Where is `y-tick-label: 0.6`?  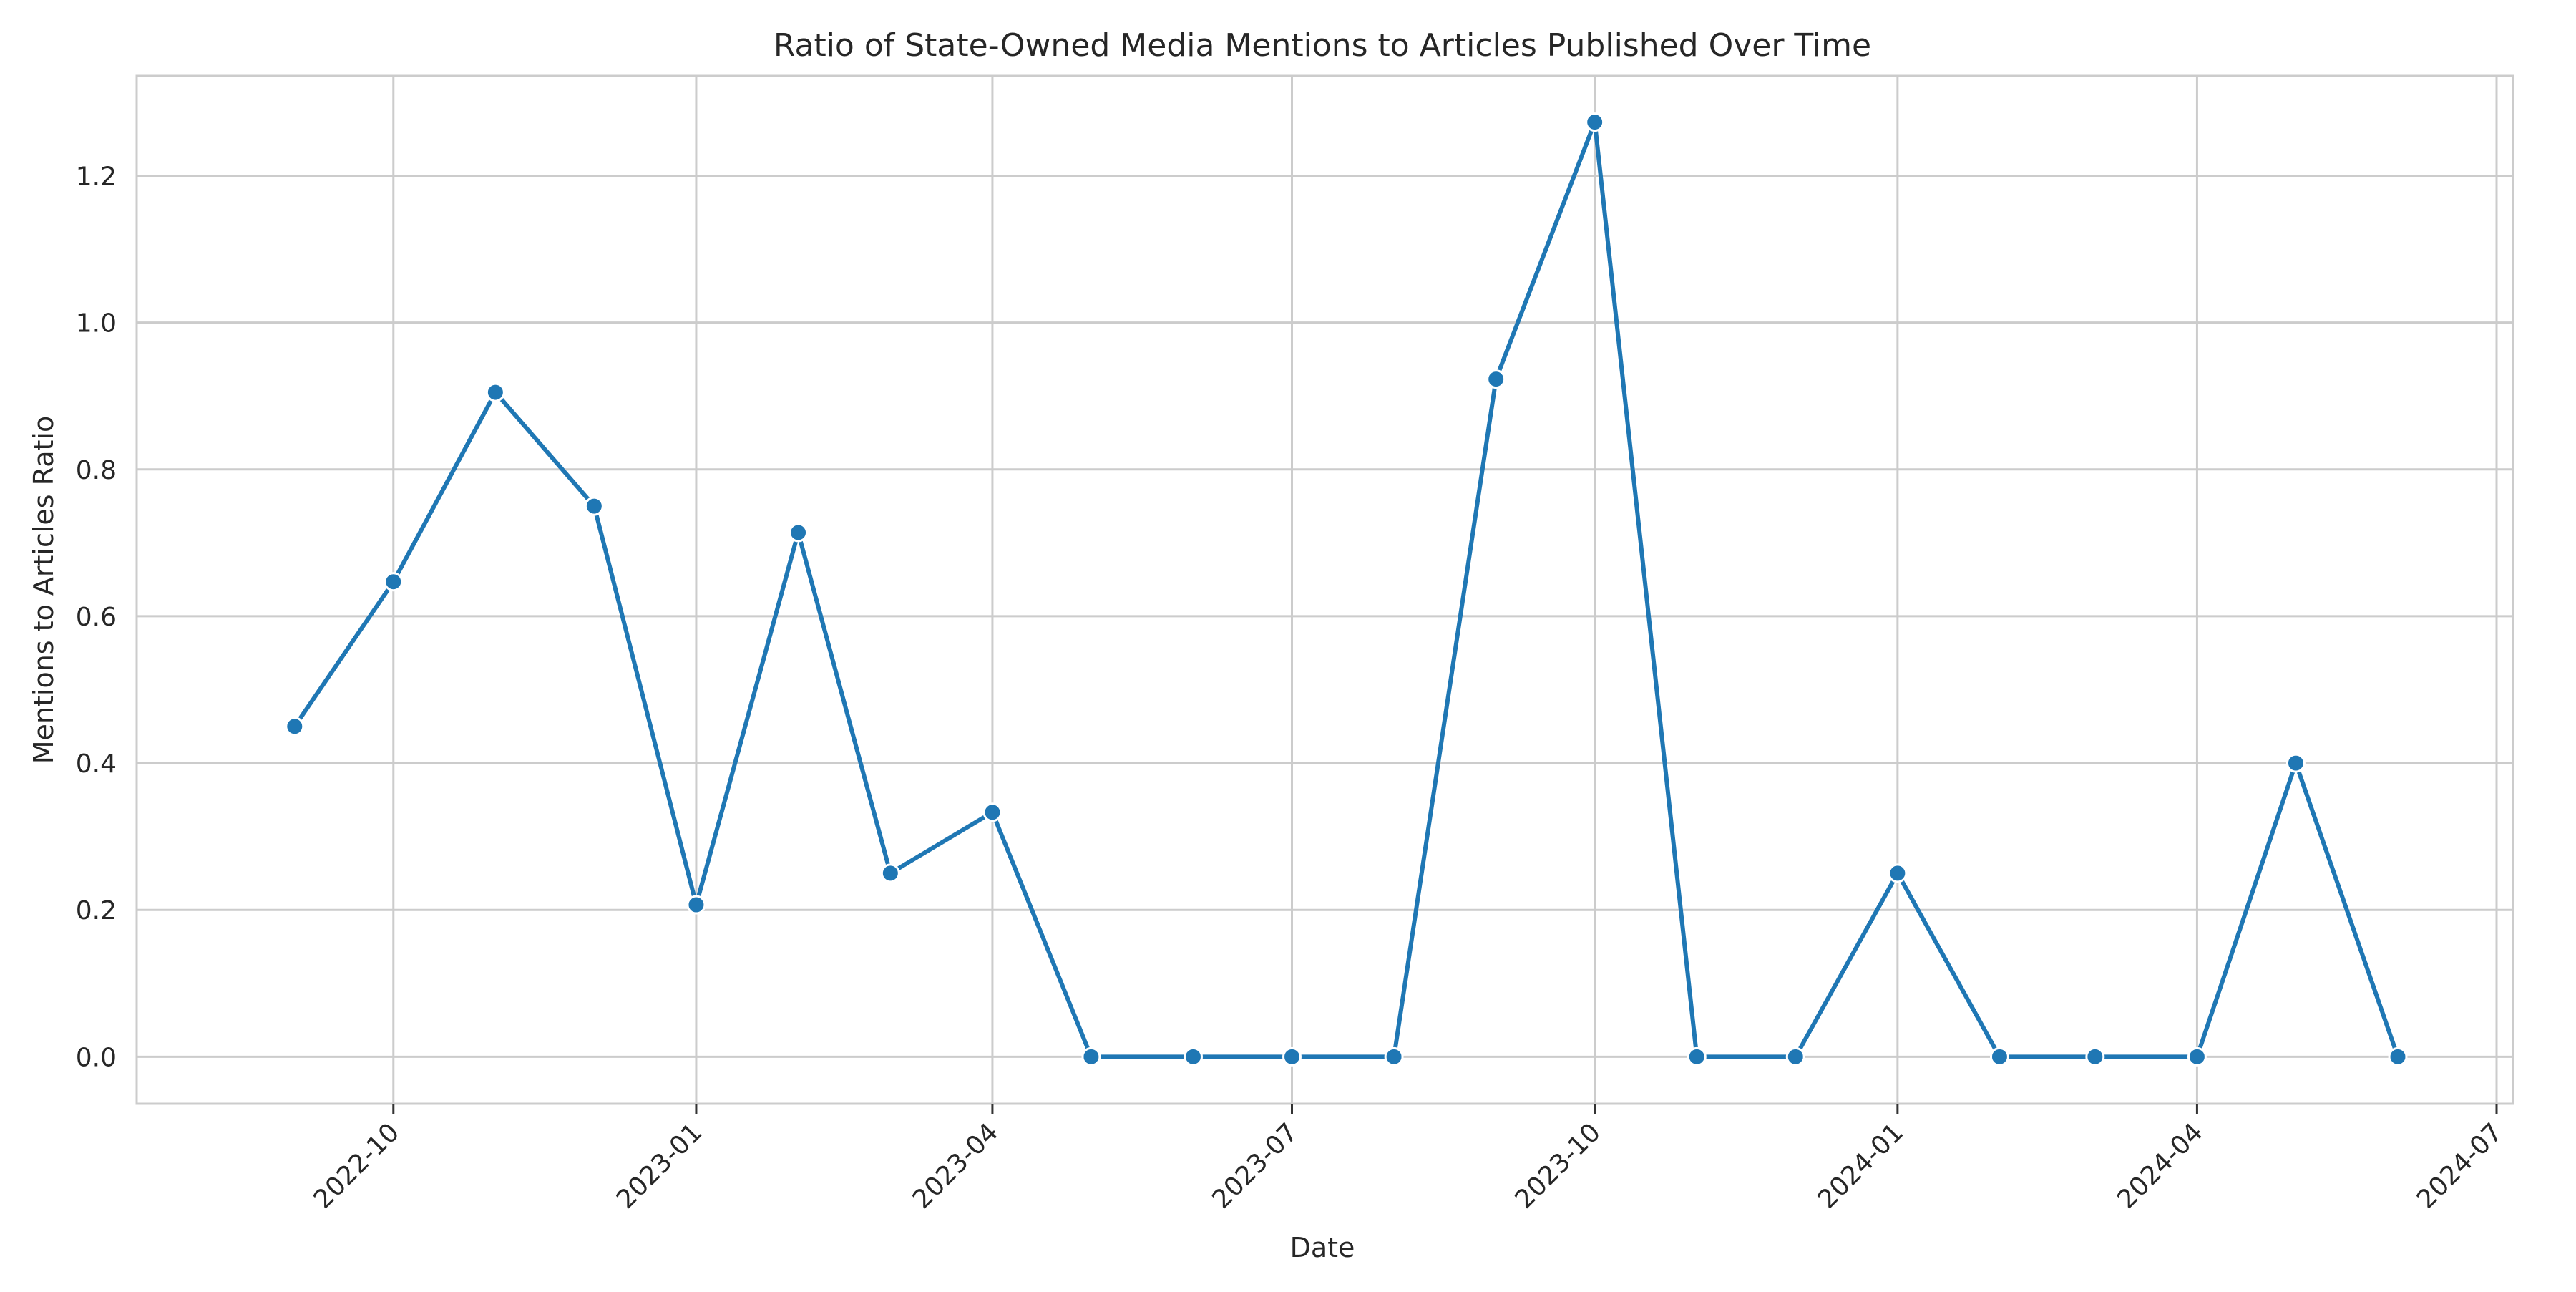
y-tick-label: 0.6 is located at coordinates (96, 617).